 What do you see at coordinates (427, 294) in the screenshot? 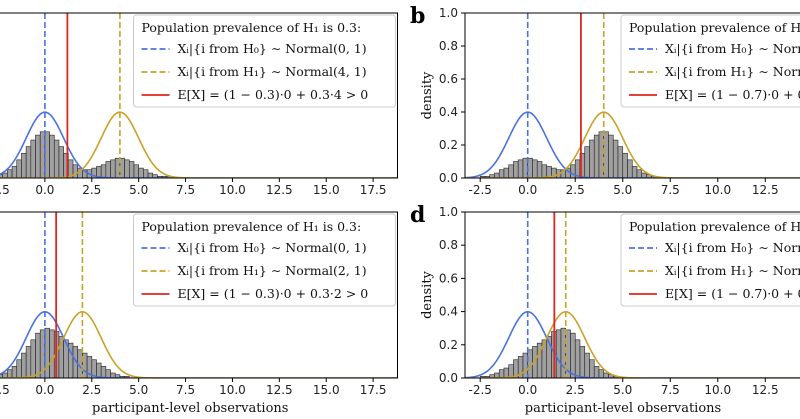
I see `y-axis-label: density` at bounding box center [427, 294].